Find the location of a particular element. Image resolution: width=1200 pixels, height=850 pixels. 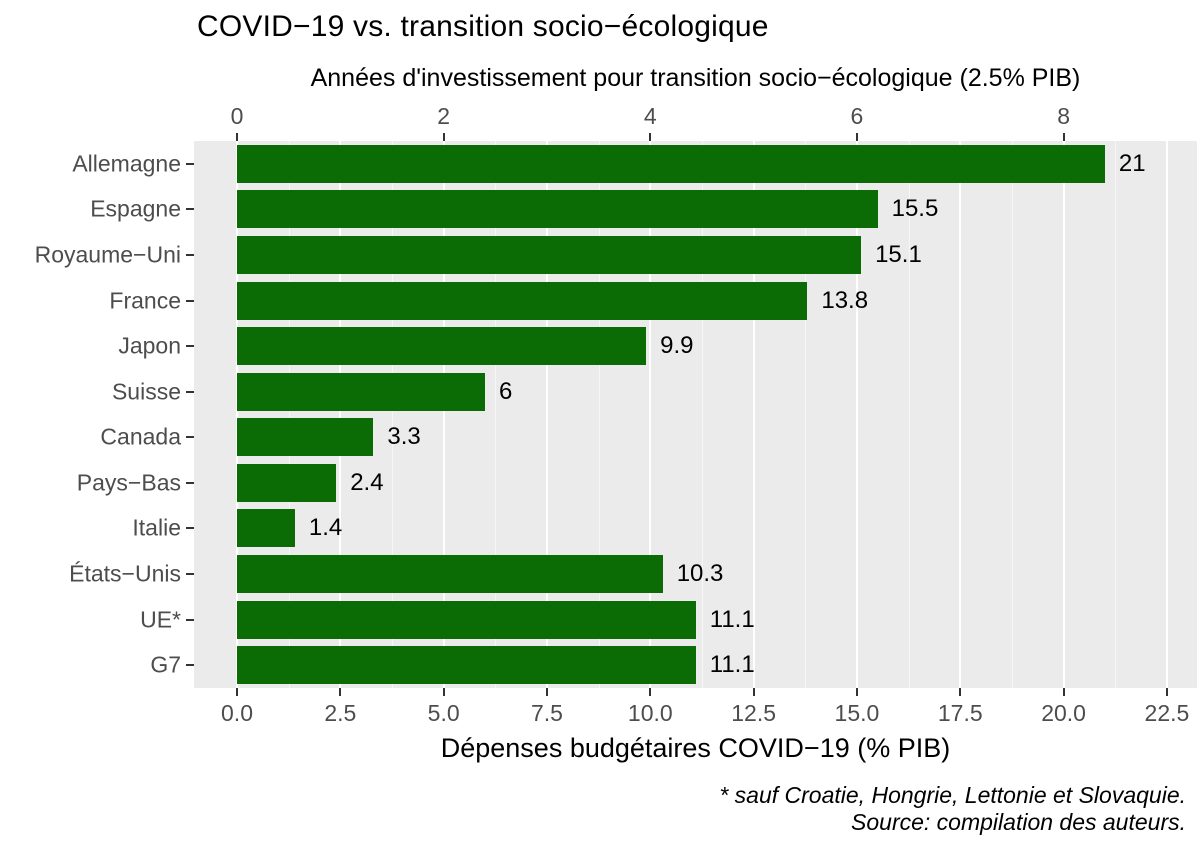

x-axis-tick-label: 12.5 is located at coordinates (754, 713).